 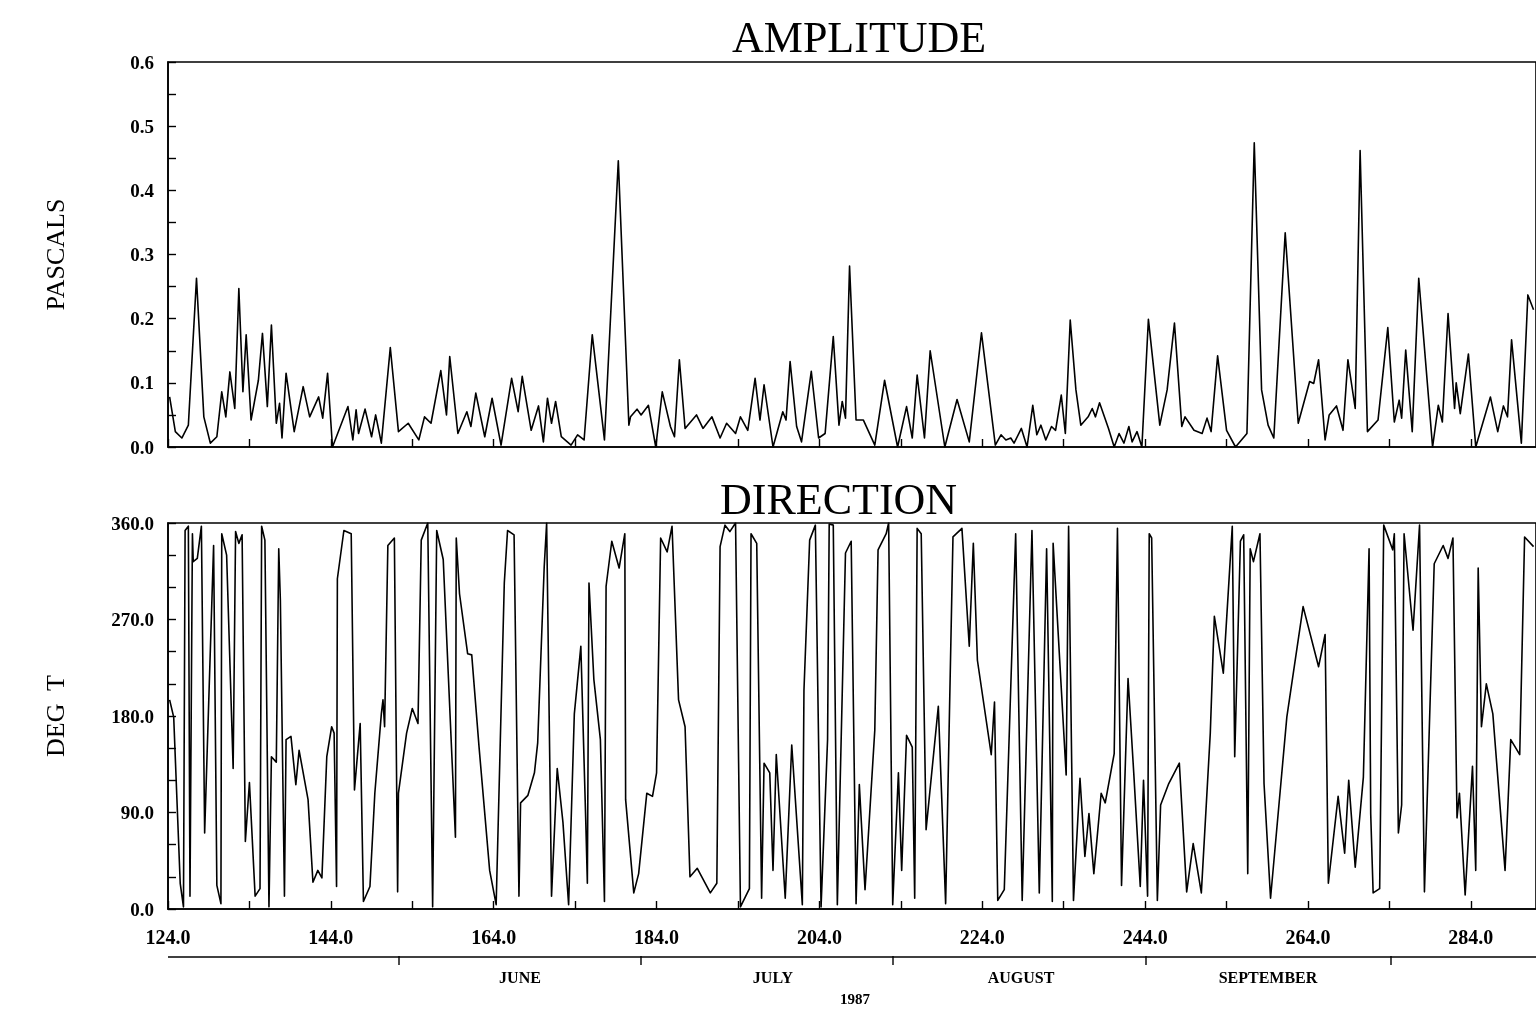 What do you see at coordinates (331, 937) in the screenshot?
I see `x-tick-label: 144.0` at bounding box center [331, 937].